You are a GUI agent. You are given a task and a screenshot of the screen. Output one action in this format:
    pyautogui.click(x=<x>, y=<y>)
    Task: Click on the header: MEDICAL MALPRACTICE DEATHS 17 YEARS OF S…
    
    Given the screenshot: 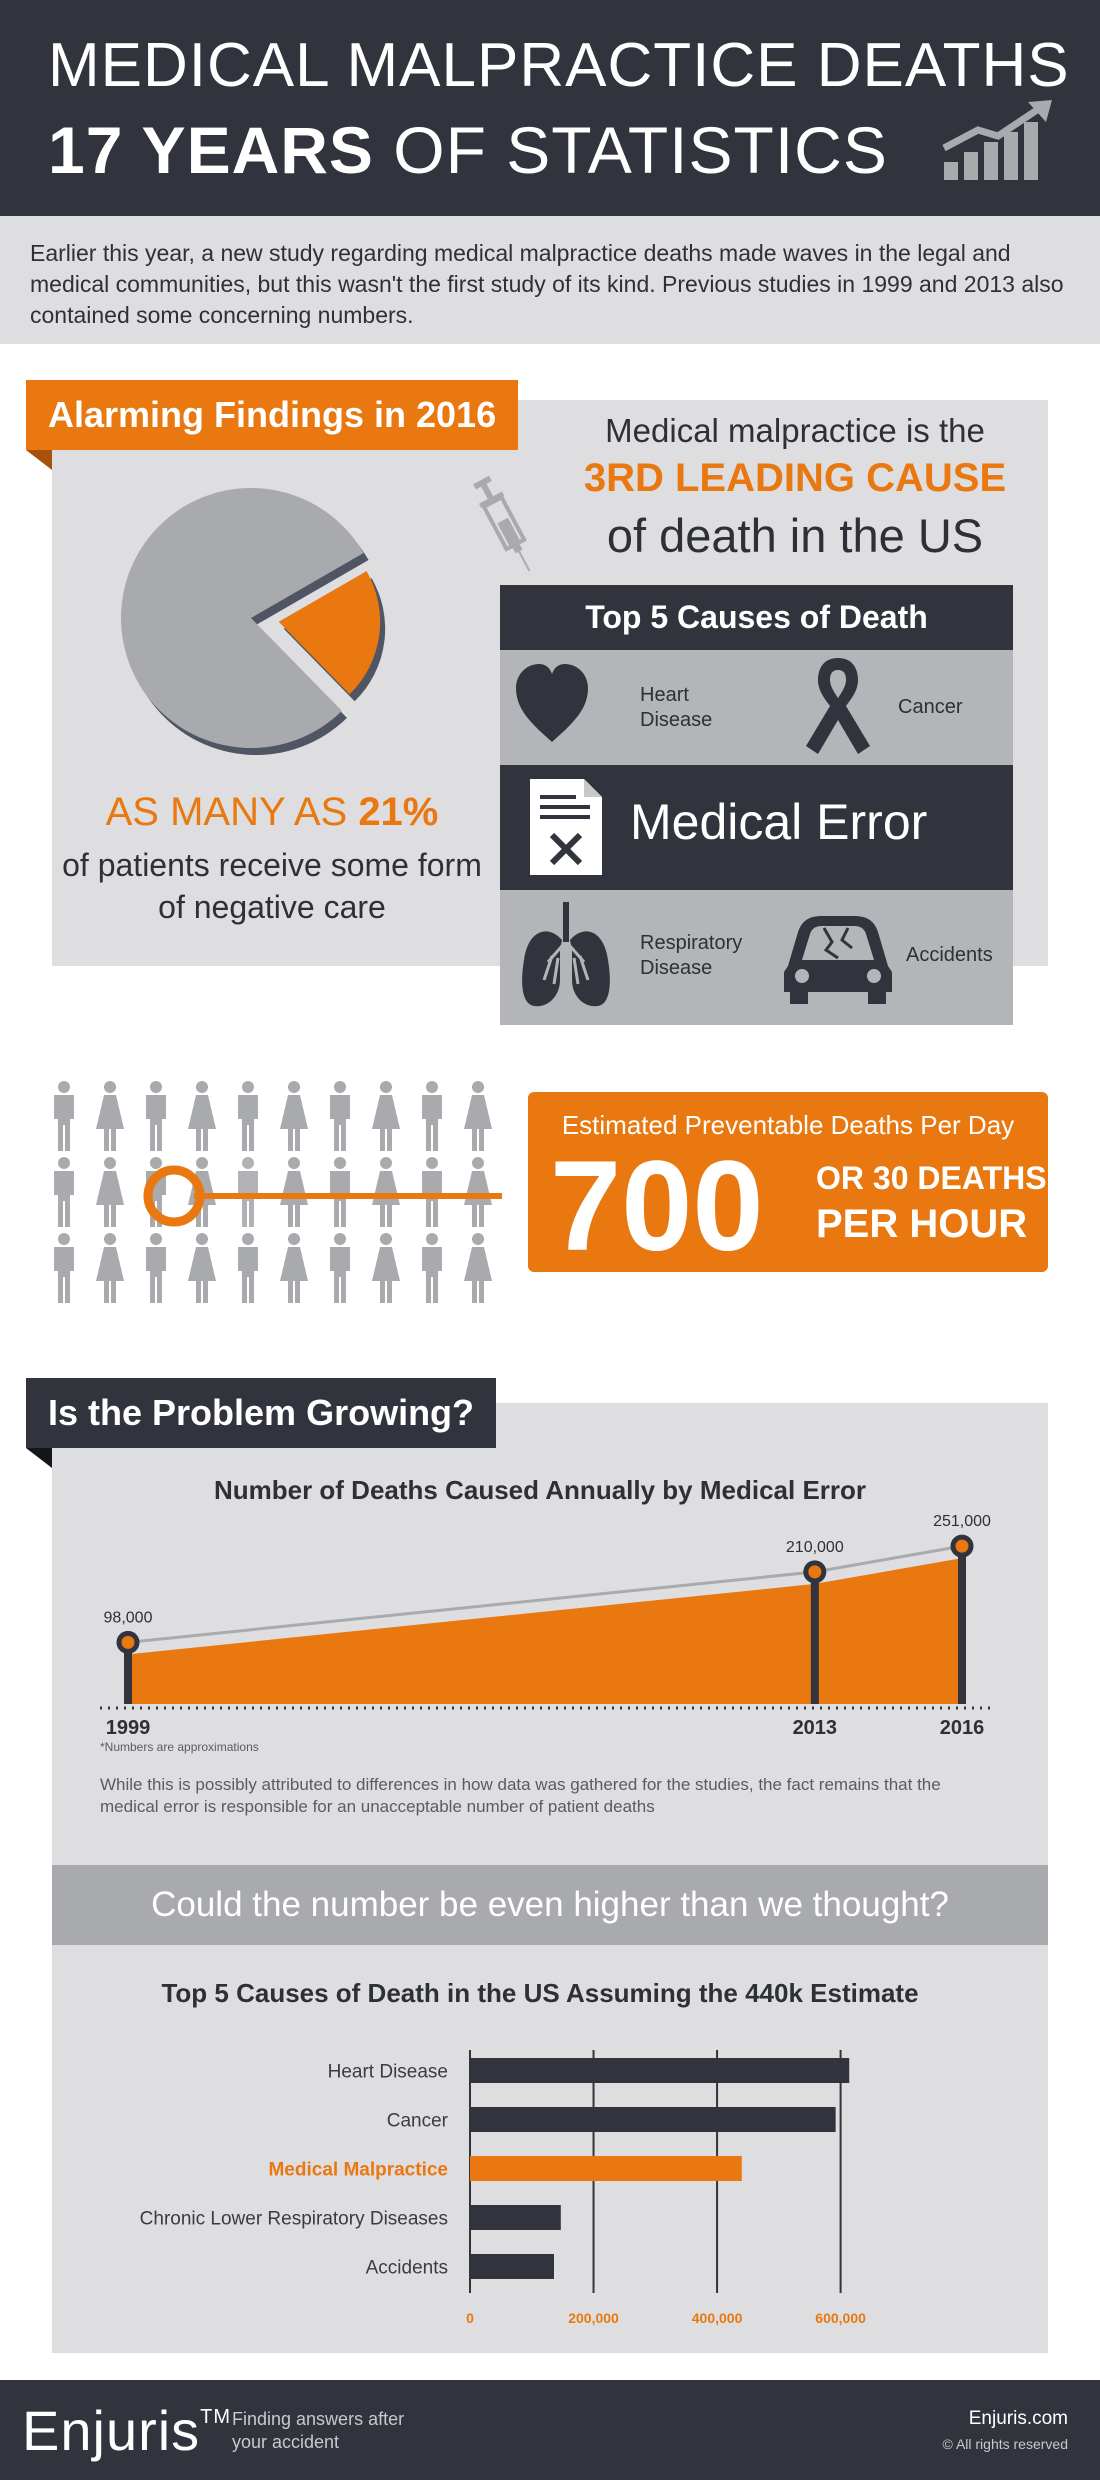 What is the action you would take?
    pyautogui.click(x=550, y=108)
    